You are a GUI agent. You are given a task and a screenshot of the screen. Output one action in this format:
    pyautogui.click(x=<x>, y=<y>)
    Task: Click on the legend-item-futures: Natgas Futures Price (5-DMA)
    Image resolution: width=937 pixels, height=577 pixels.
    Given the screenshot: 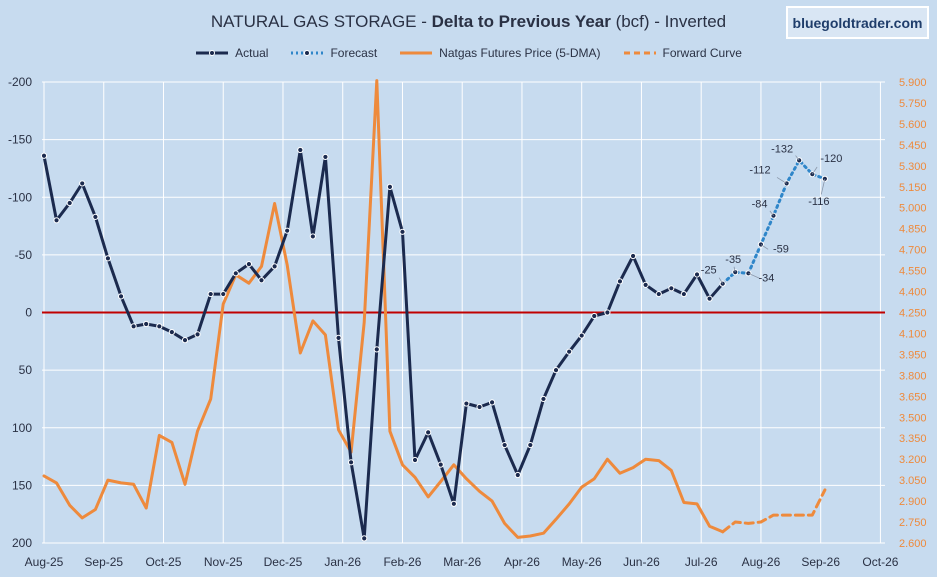 What is the action you would take?
    pyautogui.click(x=500, y=53)
    